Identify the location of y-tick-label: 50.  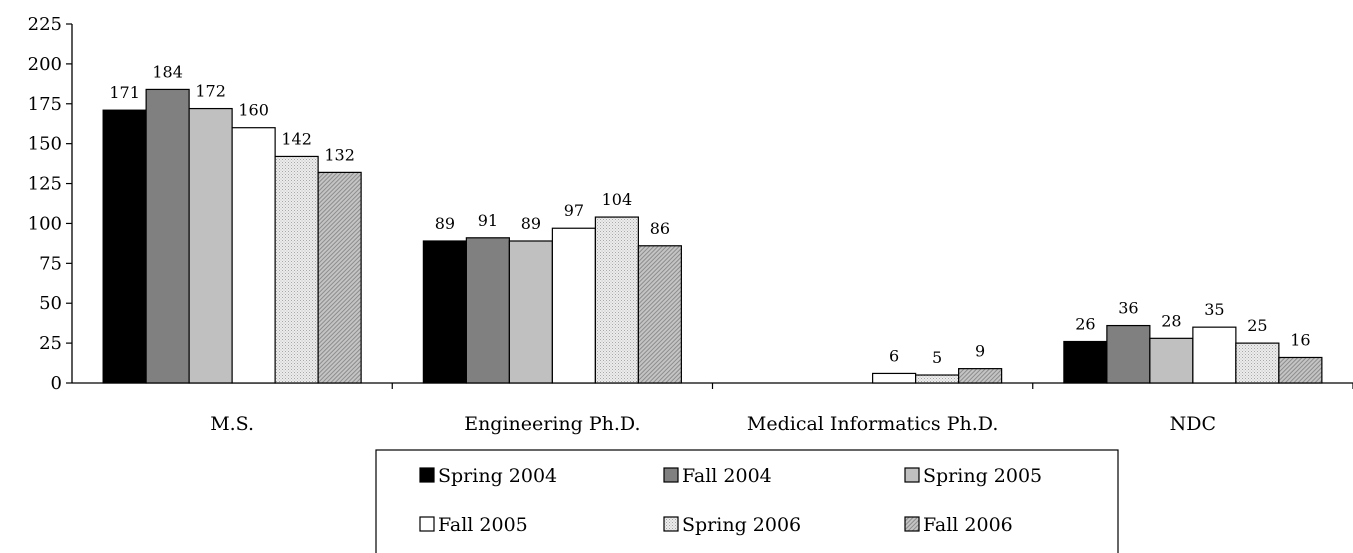
(50, 303).